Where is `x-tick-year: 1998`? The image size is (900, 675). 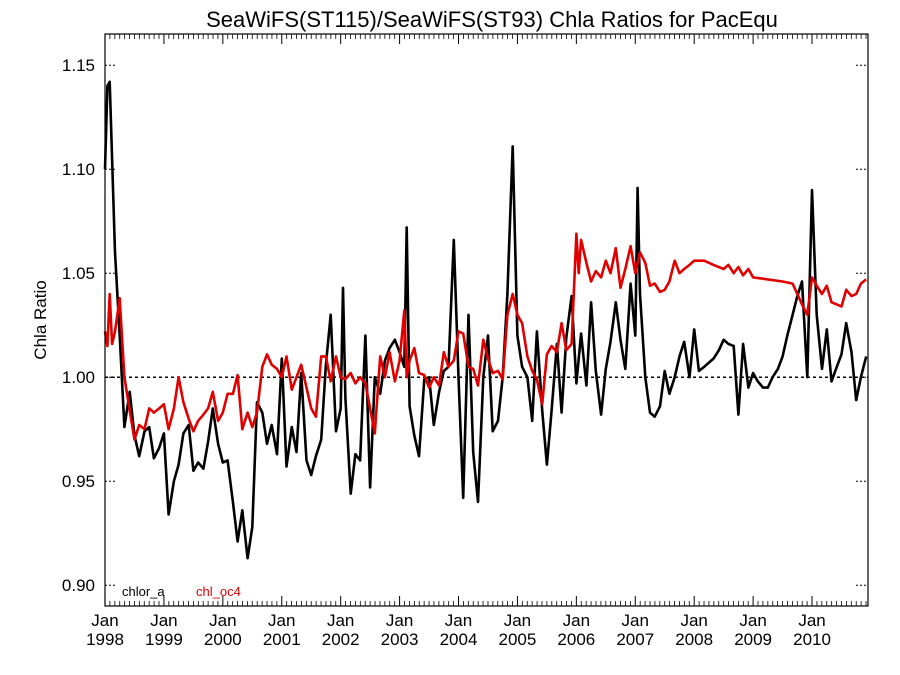
x-tick-year: 1998 is located at coordinates (105, 639).